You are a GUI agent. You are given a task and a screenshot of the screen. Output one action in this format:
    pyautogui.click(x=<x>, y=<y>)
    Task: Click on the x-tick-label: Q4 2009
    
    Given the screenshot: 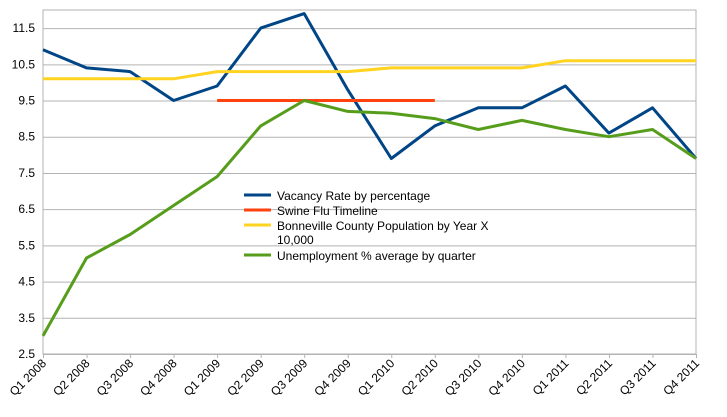 What is the action you would take?
    pyautogui.click(x=332, y=377)
    